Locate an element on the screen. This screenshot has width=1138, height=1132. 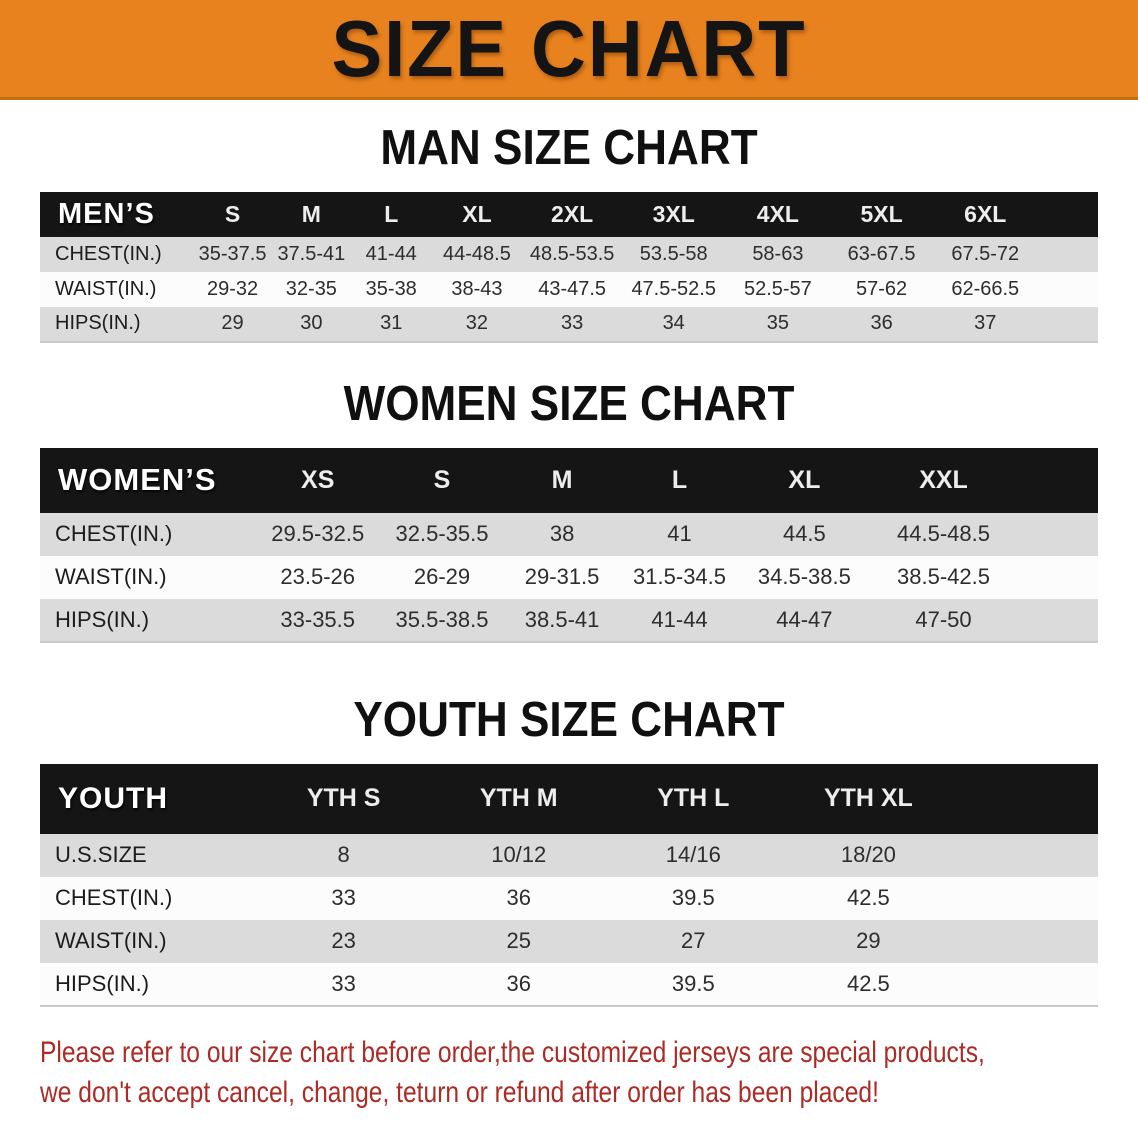
table-row: U.S.SIZE 8 10/12 14/16 18/20 is located at coordinates (569, 855).